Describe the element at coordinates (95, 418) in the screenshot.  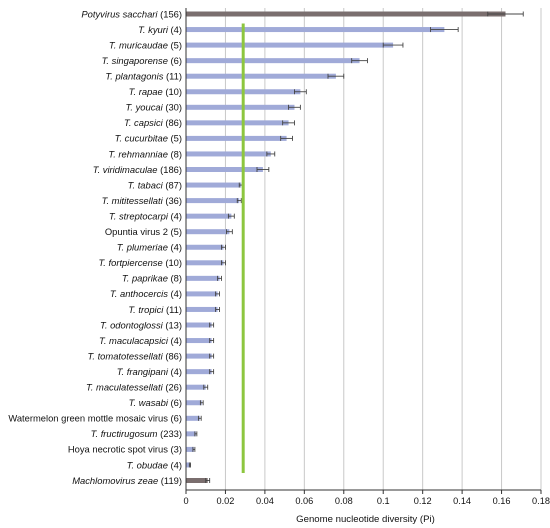
I see `category-label: Watermelon green mottle mosaic virus (6)` at that location.